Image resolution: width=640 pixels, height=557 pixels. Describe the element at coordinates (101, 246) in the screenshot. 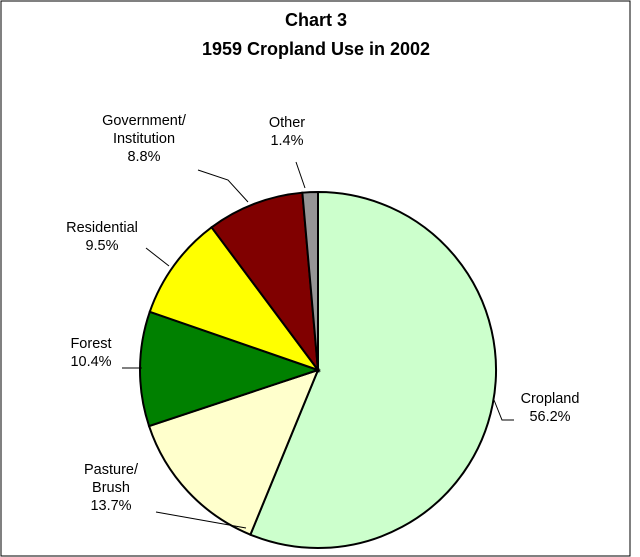

I see `slice-percent: 9.5%` at that location.